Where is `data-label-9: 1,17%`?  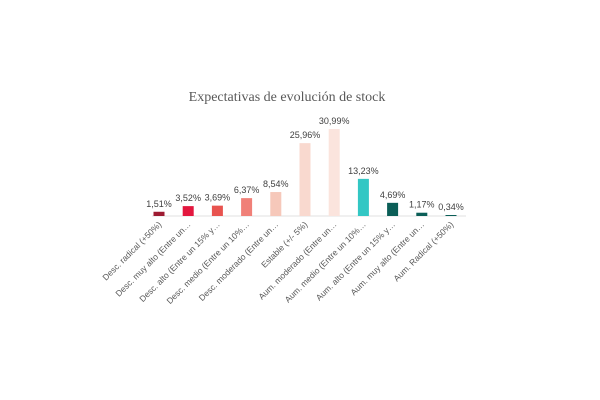
data-label-9: 1,17% is located at coordinates (422, 205).